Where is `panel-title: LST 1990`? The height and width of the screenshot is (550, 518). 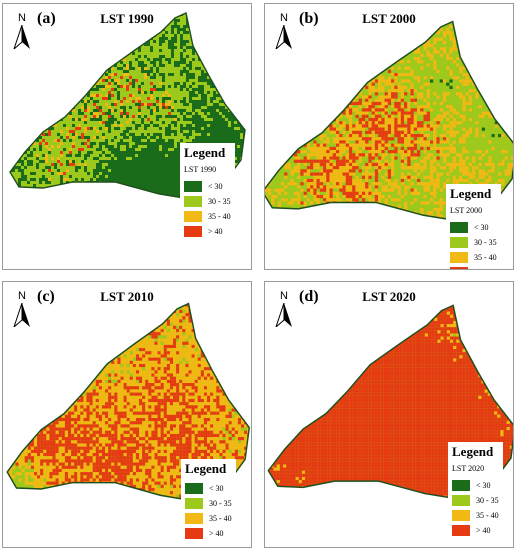 panel-title: LST 1990 is located at coordinates (127, 18).